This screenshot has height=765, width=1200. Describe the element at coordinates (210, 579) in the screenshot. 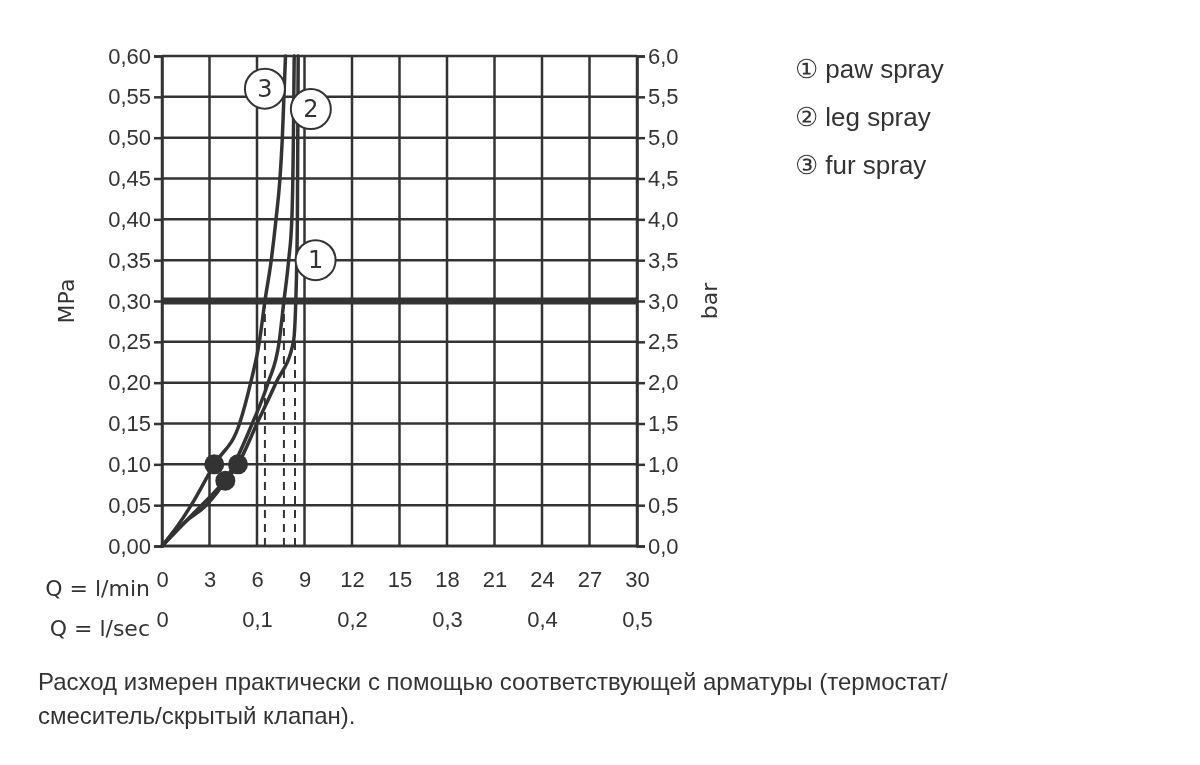

I see `x-tick-label: 3` at that location.